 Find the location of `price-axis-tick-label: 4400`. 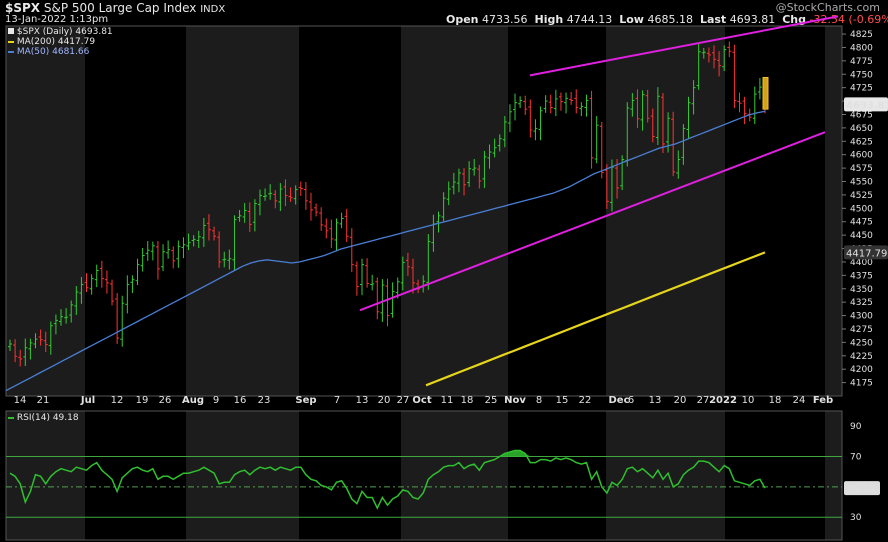

price-axis-tick-label: 4400 is located at coordinates (861, 263).